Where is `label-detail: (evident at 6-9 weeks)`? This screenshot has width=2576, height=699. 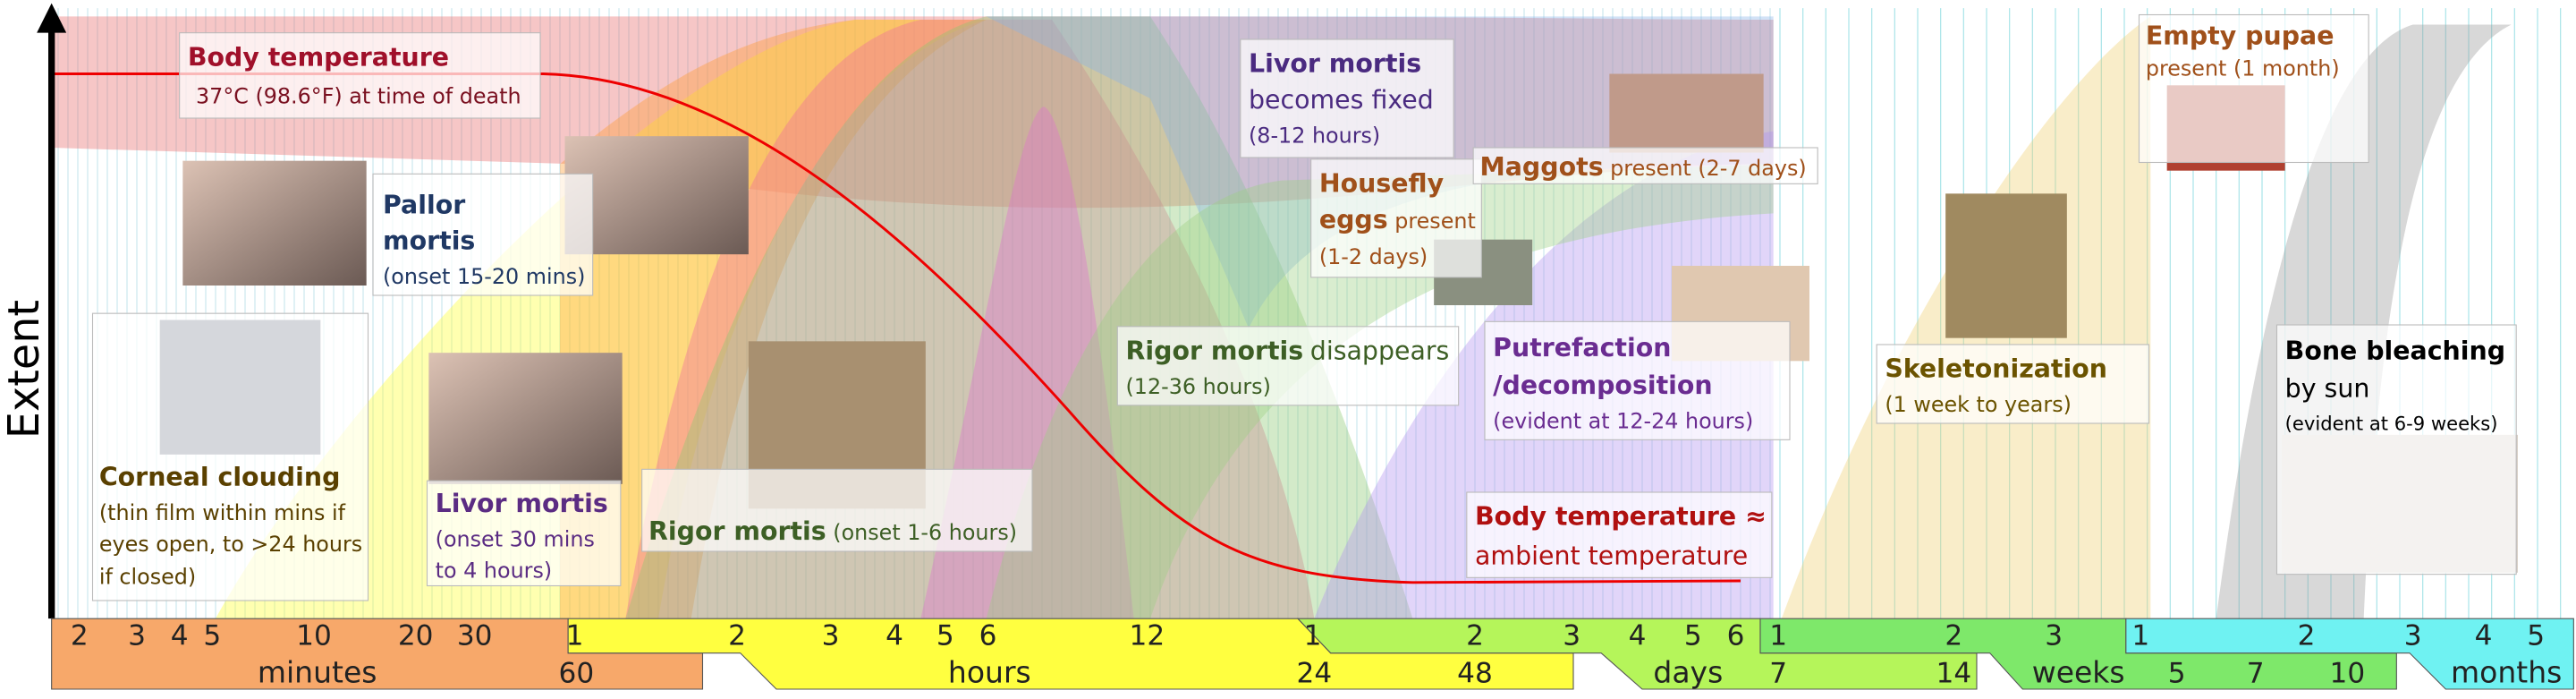 label-detail: (evident at 6-9 weeks) is located at coordinates (2391, 423).